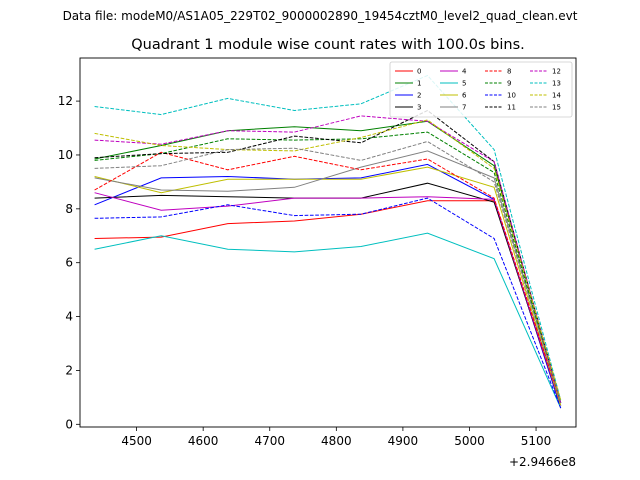 The image size is (640, 480). I want to click on legend-frame, so click(481, 89).